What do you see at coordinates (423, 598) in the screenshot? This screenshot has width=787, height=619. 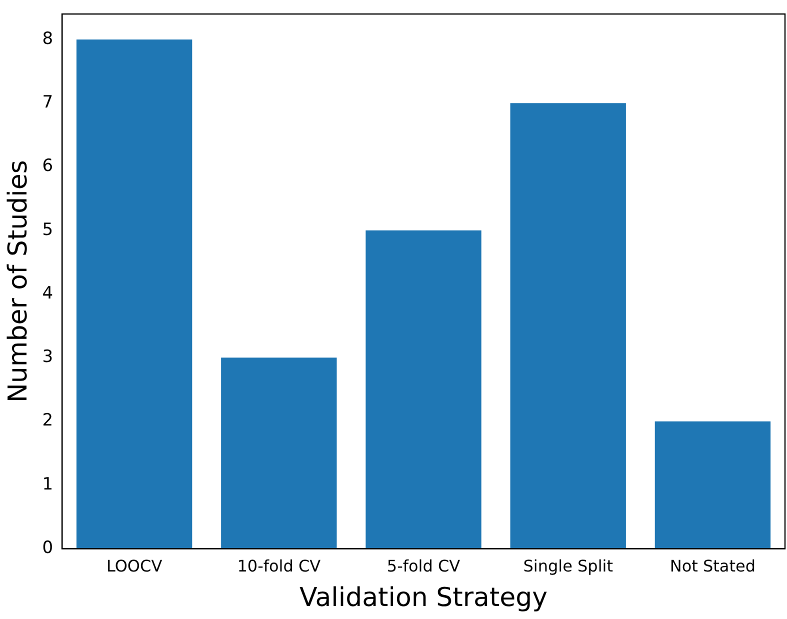 I see `x-axis-title: Validation Strategy` at bounding box center [423, 598].